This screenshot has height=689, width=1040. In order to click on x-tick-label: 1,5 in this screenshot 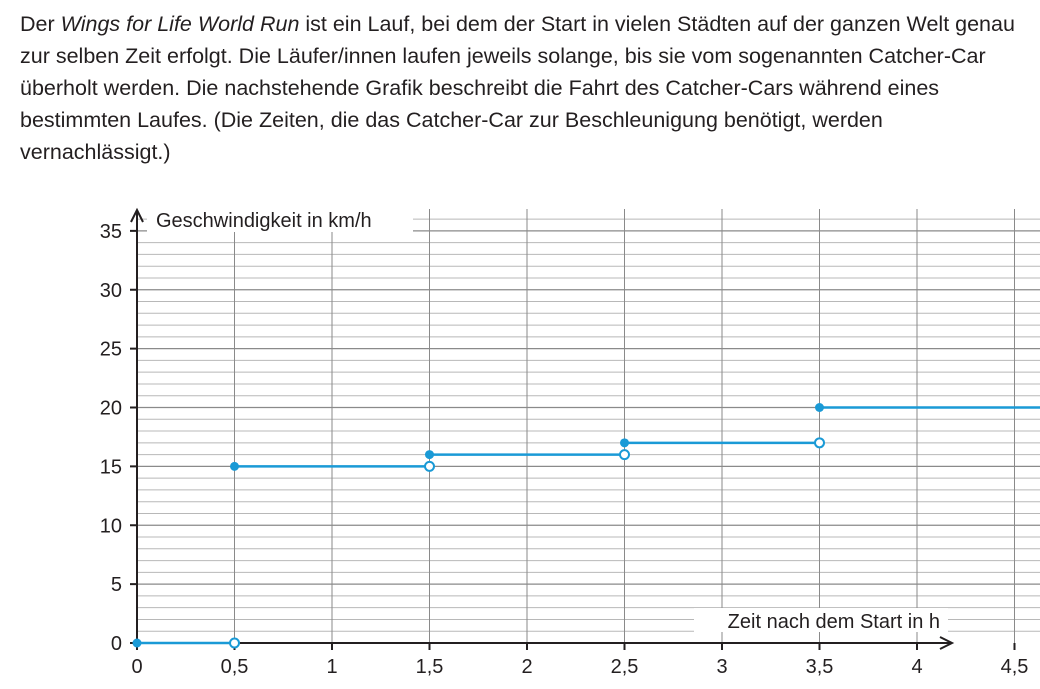, I will do `click(430, 667)`.